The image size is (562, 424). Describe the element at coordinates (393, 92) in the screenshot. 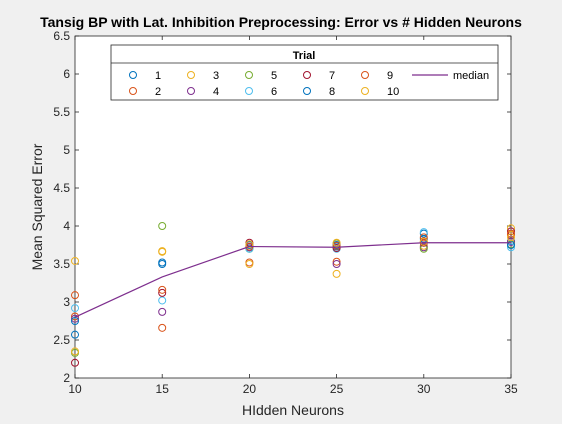

I see `legend-label-trial-10: 10` at that location.